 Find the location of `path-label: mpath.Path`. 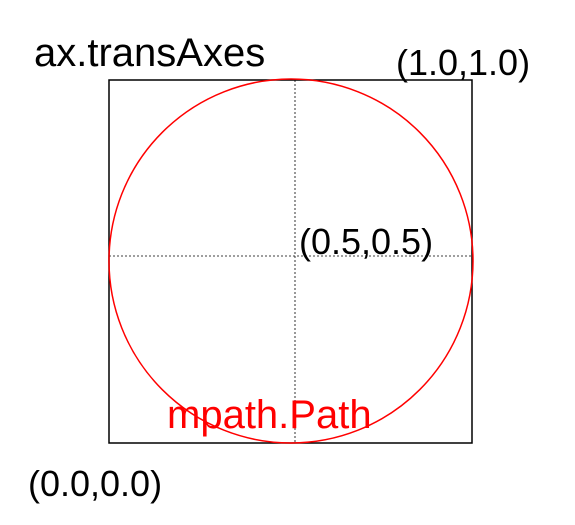

path-label: mpath.Path is located at coordinates (269, 415).